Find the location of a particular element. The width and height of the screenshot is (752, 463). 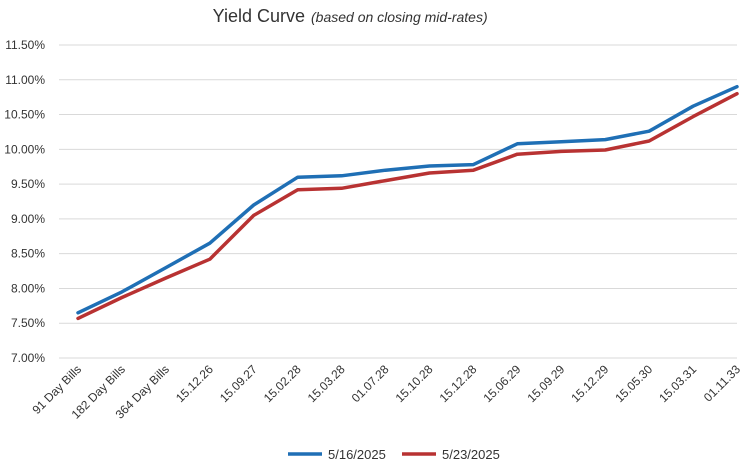

y-tick-label: 10.00% is located at coordinates (24, 149).